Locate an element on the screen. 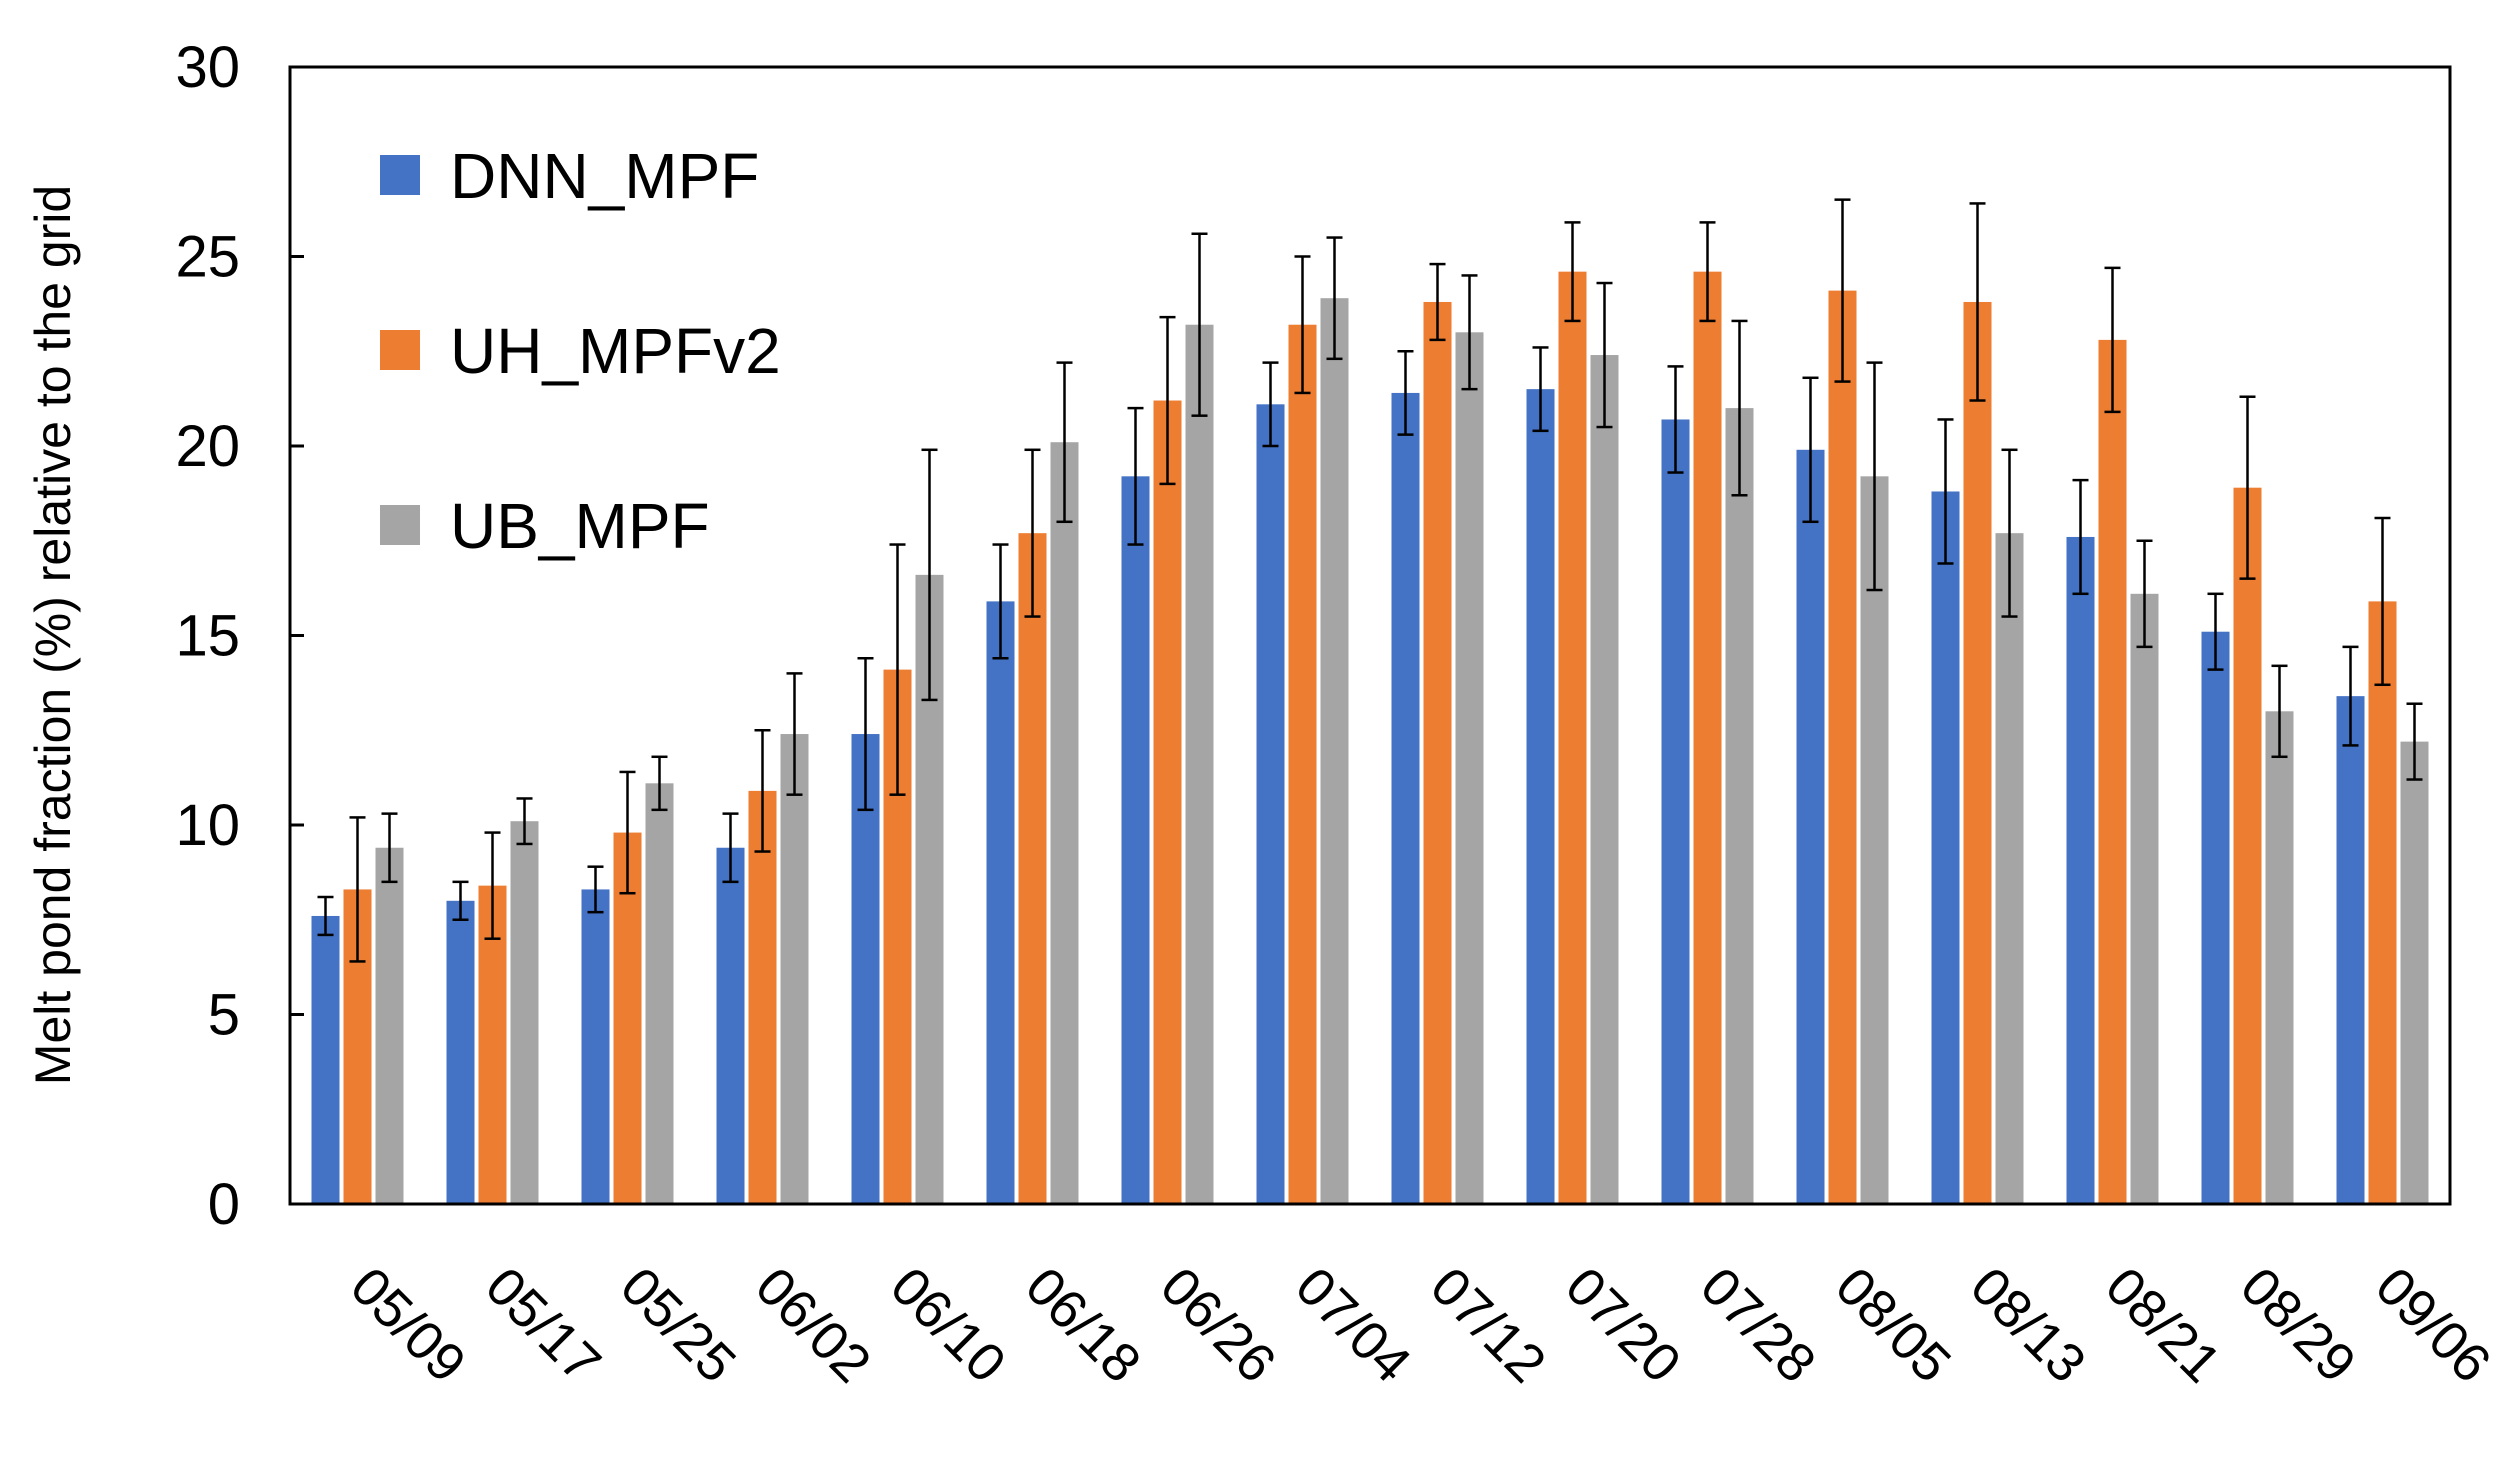 This screenshot has width=2516, height=1461. legend-swatch-uh-mpfv2 is located at coordinates (400, 350).